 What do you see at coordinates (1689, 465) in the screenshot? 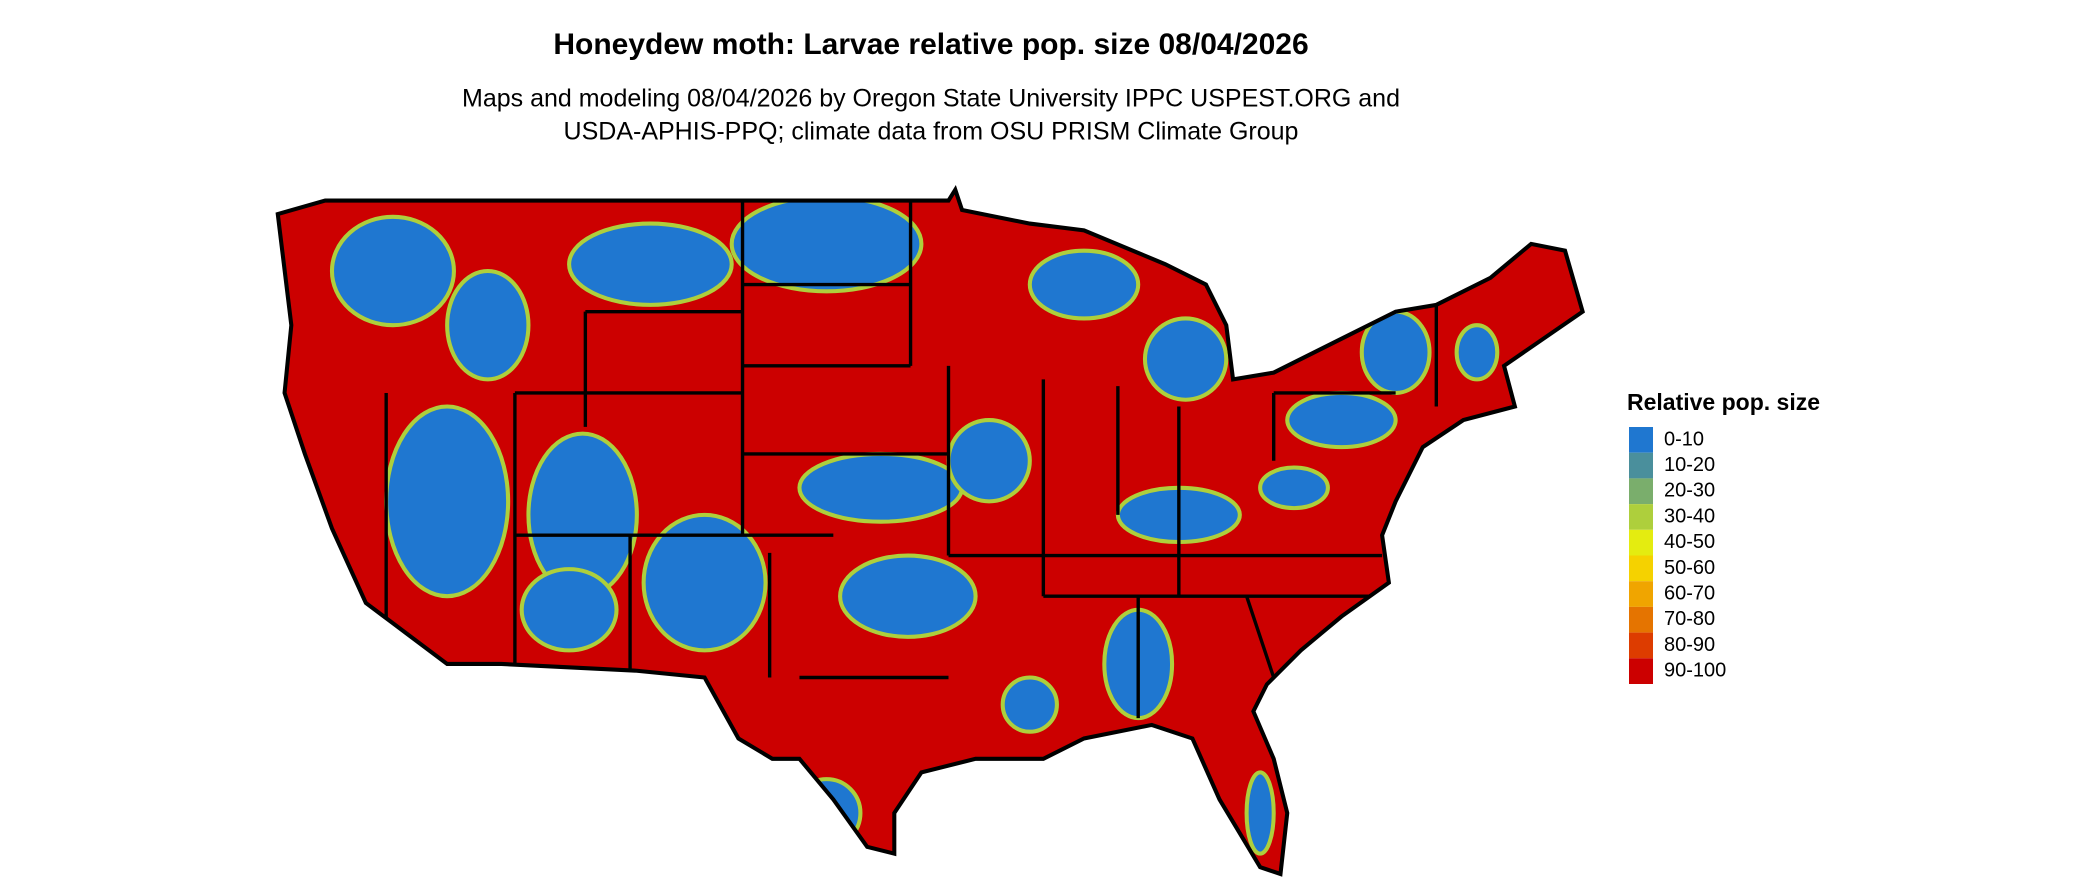
I see `legend-label: 10-20` at bounding box center [1689, 465].